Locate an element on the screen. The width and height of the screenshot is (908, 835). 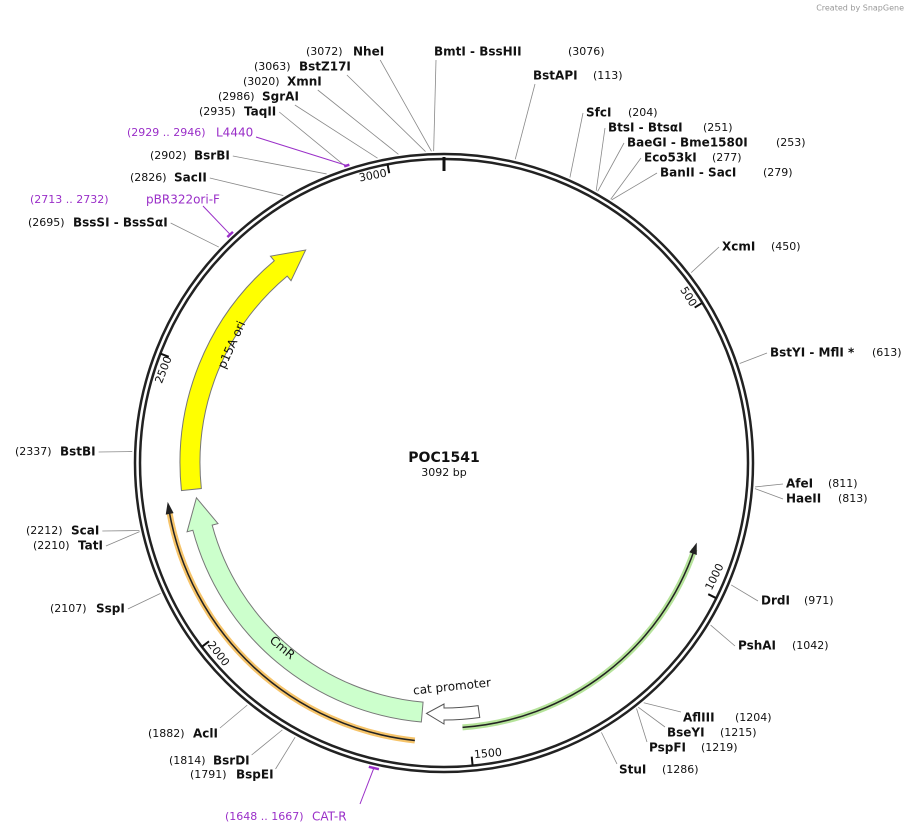
site-name: TatI is located at coordinates (90, 546).